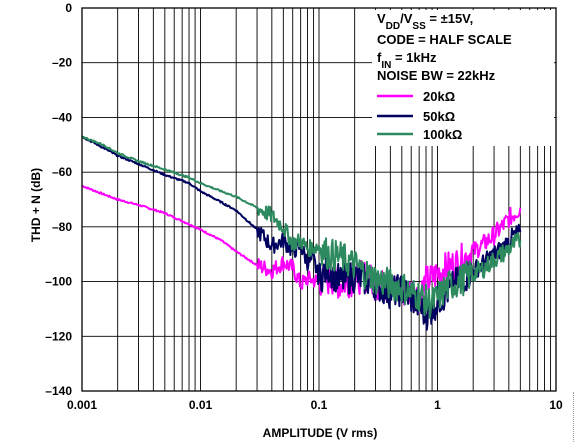  I want to click on x-tick-label: 0.001, so click(82, 405).